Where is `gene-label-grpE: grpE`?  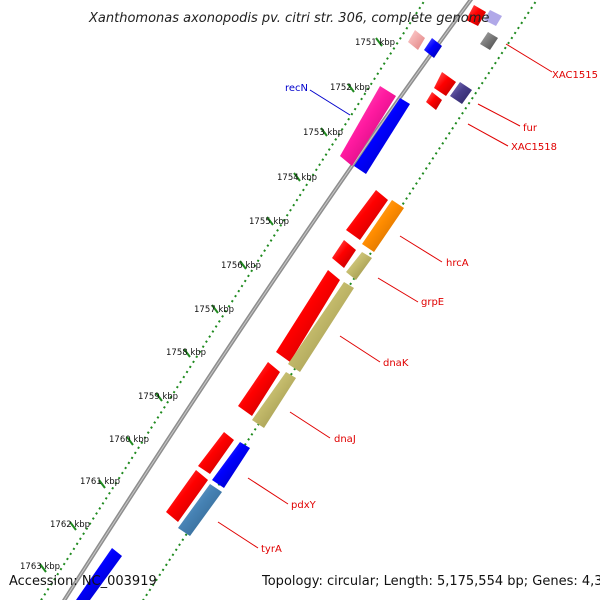 gene-label-grpE: grpE is located at coordinates (432, 302).